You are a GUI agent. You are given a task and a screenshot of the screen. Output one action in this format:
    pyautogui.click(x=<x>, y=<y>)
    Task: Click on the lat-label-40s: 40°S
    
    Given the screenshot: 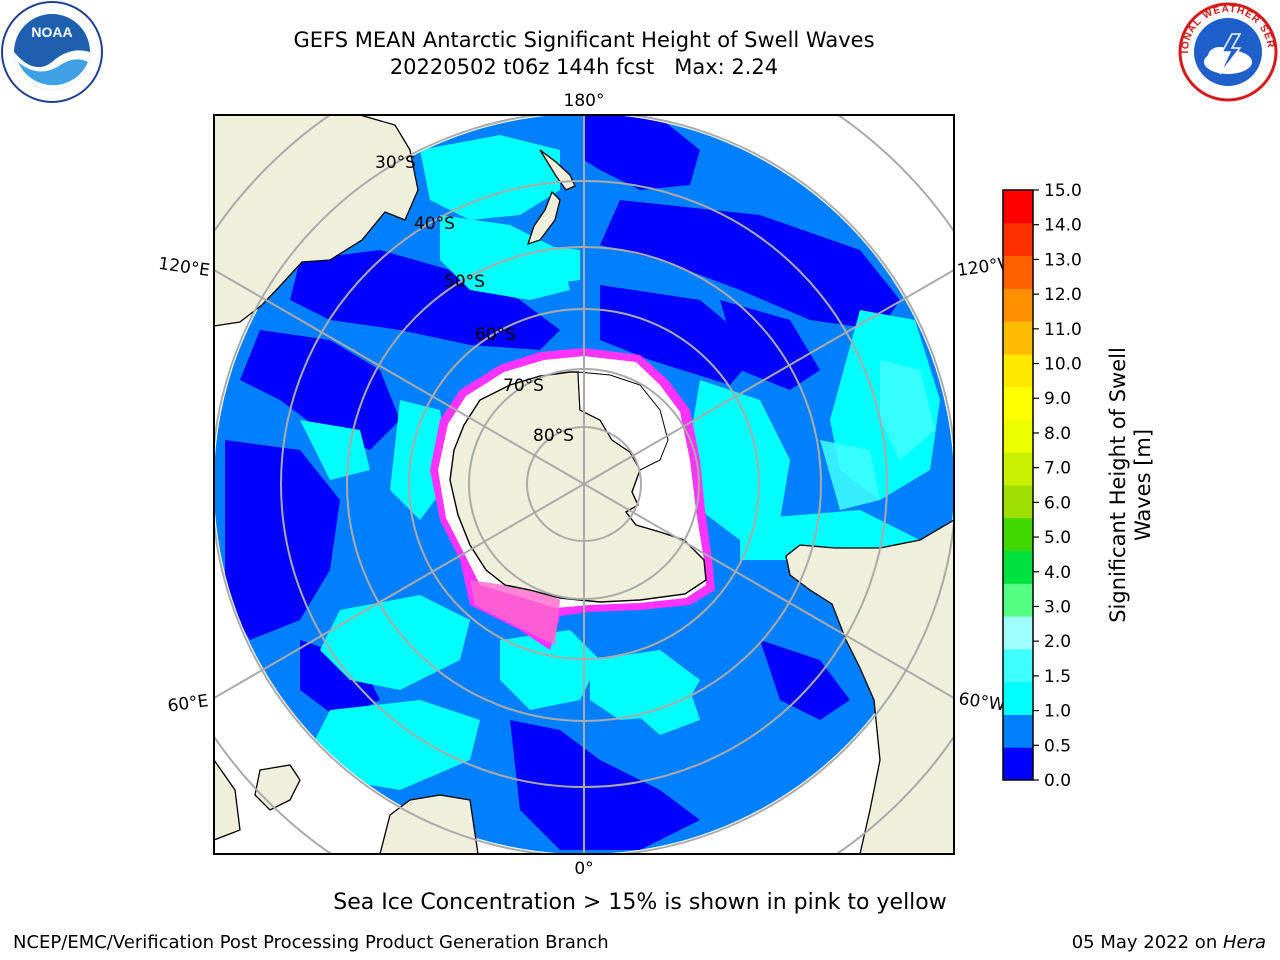 What is the action you would take?
    pyautogui.click(x=434, y=224)
    